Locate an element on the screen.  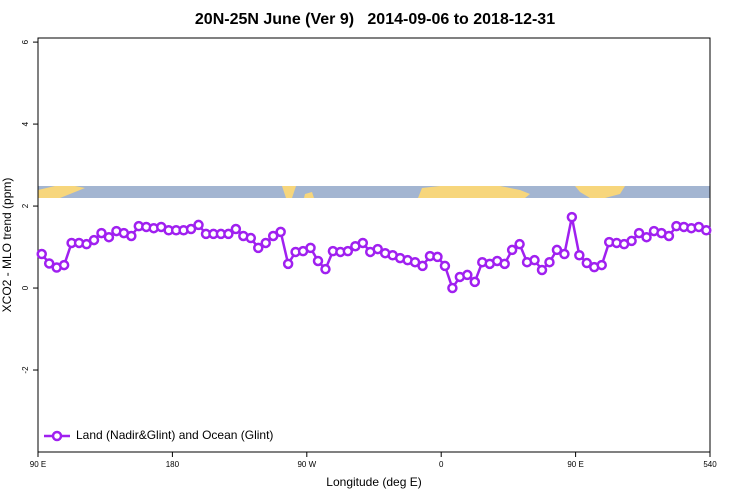
ocean-band is located at coordinates (374, 192).